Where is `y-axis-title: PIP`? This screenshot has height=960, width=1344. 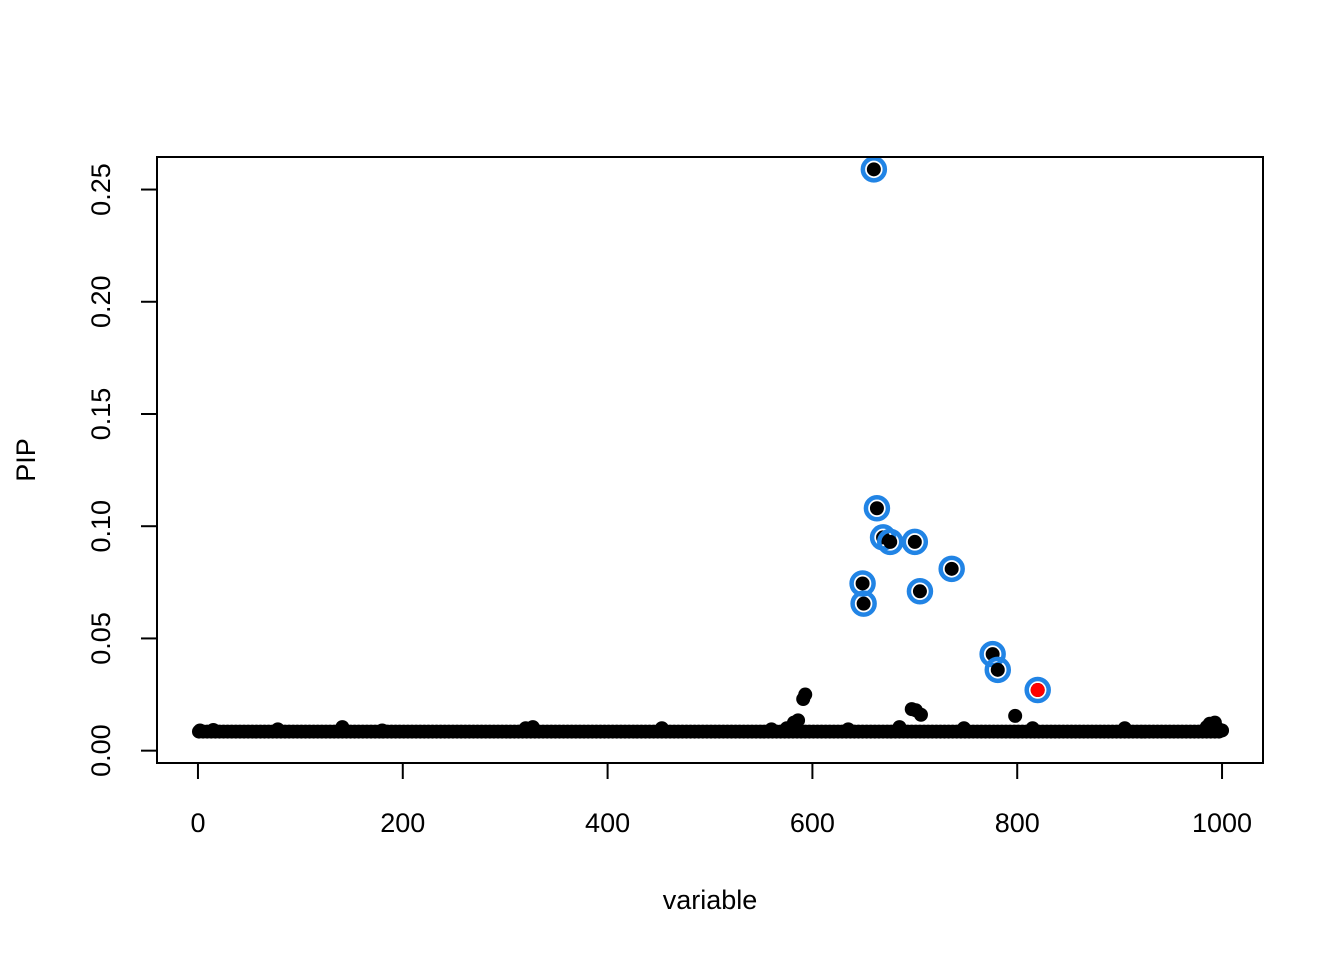 y-axis-title: PIP is located at coordinates (26, 460).